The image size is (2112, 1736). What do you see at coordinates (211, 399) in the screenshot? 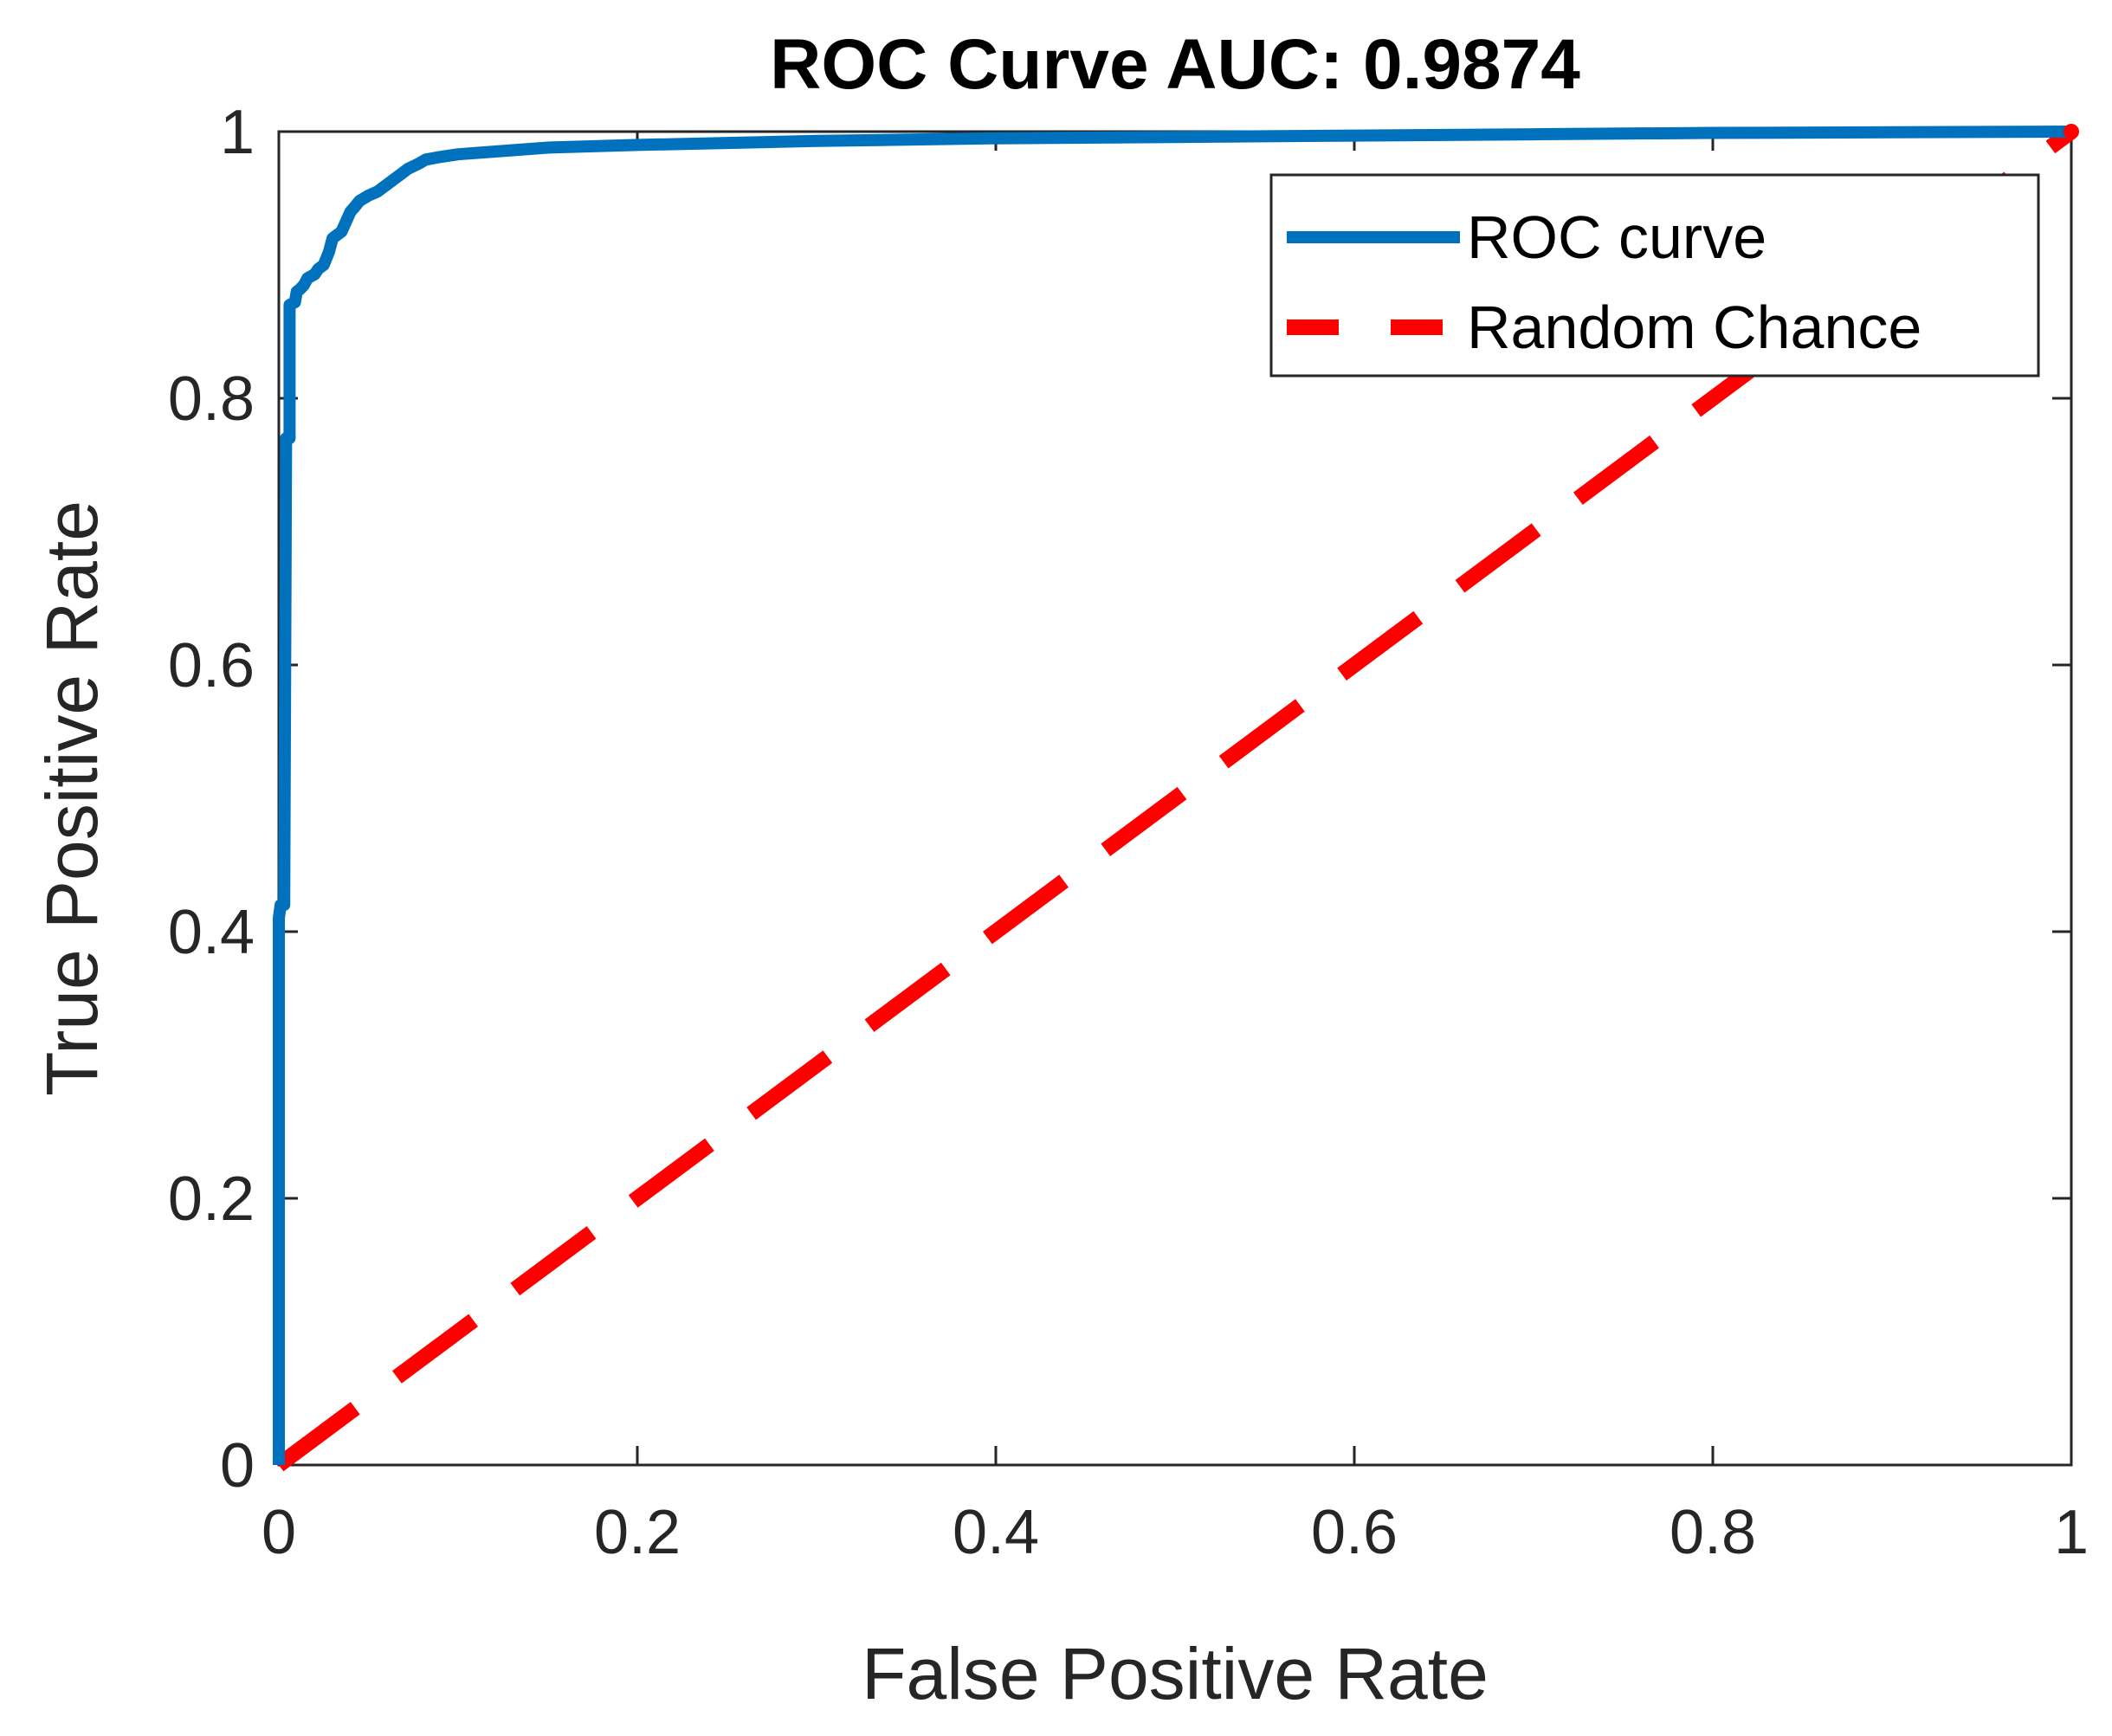
I see `y-tick-label: 0.8` at bounding box center [211, 399].